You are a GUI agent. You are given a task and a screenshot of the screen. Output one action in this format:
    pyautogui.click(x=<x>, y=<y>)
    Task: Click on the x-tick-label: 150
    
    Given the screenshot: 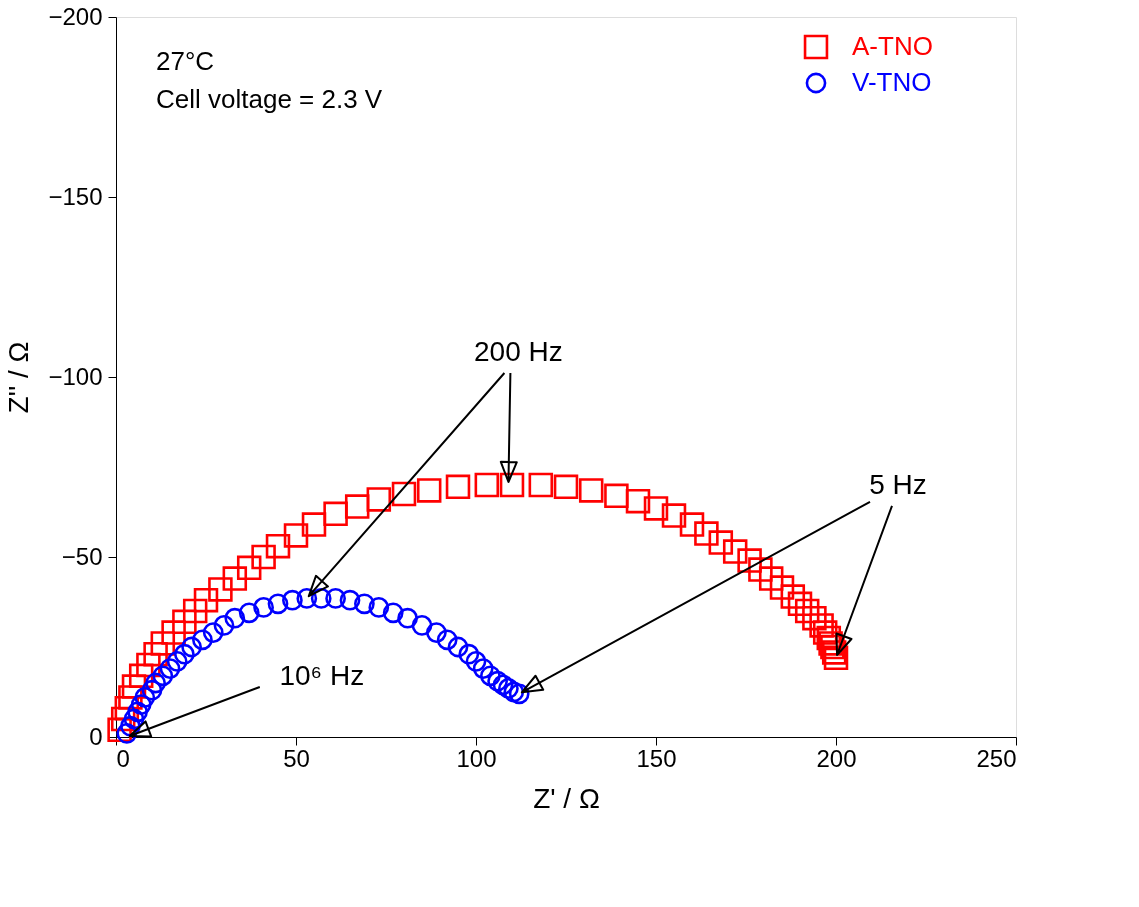 What is the action you would take?
    pyautogui.click(x=656, y=758)
    